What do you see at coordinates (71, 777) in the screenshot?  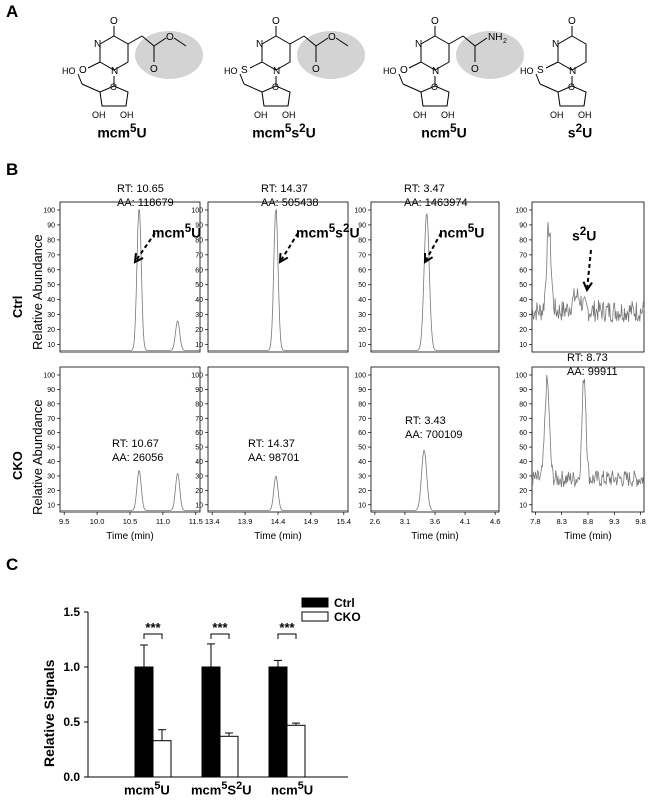 I see `y-tick-label: 0.0` at bounding box center [71, 777].